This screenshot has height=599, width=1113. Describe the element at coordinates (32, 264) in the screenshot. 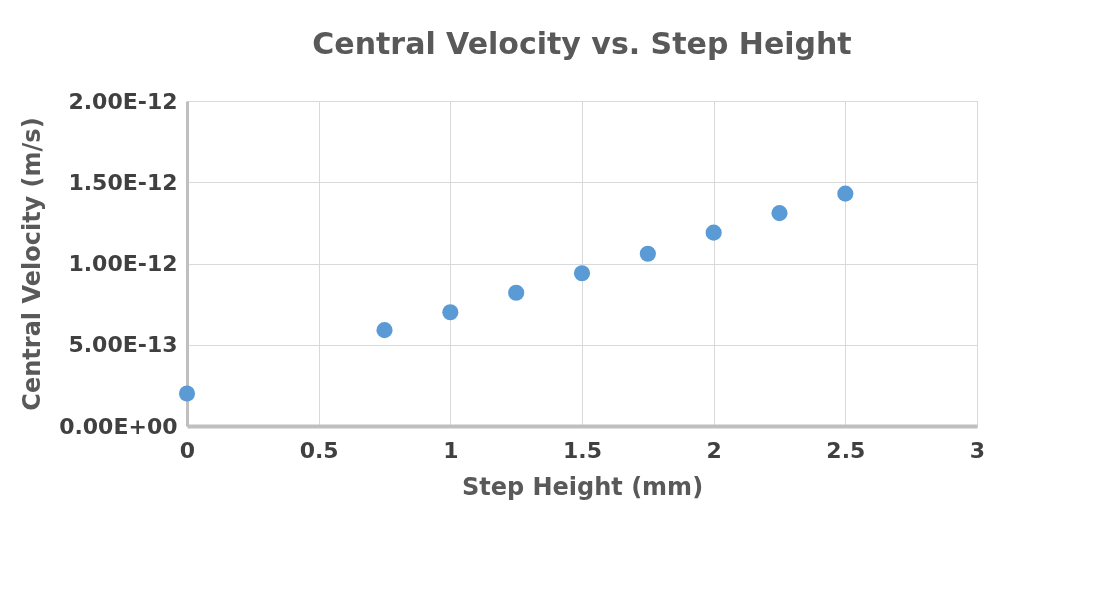

I see `y-axis-title: Central Velocity (m/s)` at that location.